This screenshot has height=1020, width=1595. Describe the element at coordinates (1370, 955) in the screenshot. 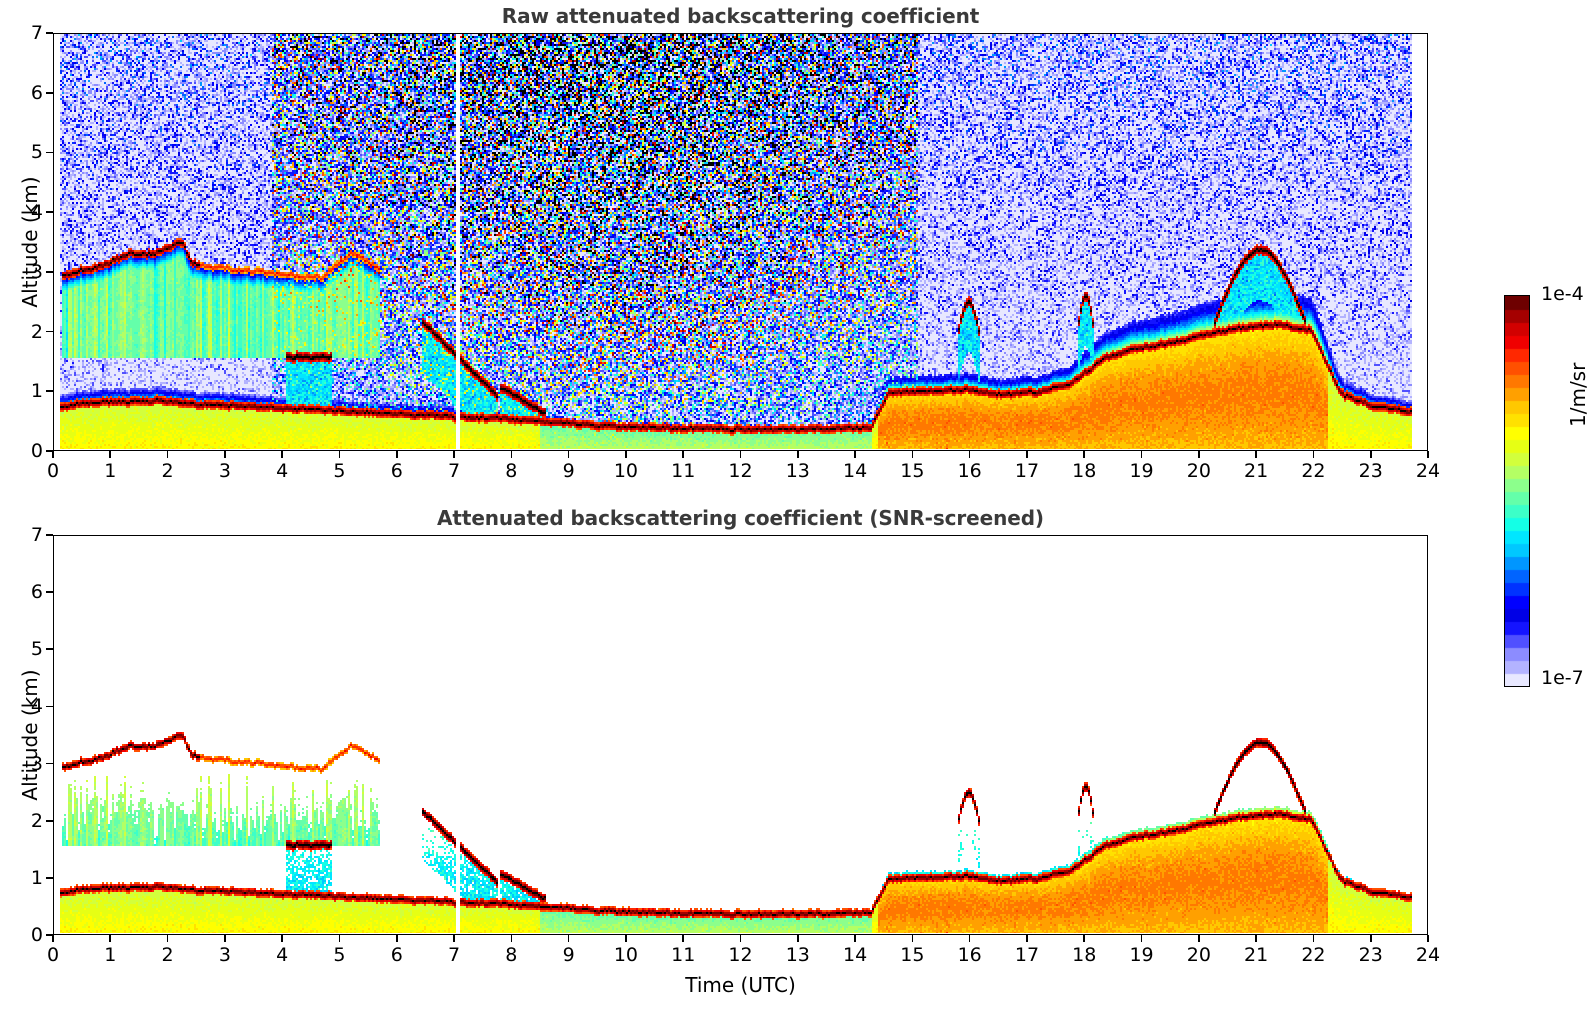

I see `x-tick-label-screened-23: 23` at that location.